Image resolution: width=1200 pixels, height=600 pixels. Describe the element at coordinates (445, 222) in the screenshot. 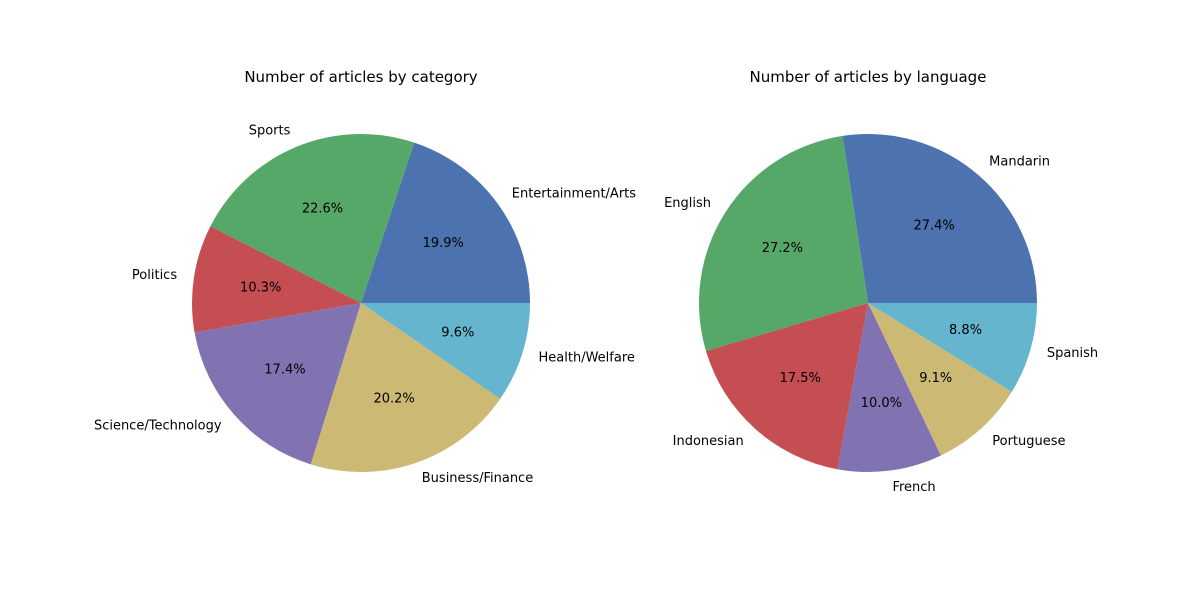

I see `pie-slice-entertainment-arts` at that location.